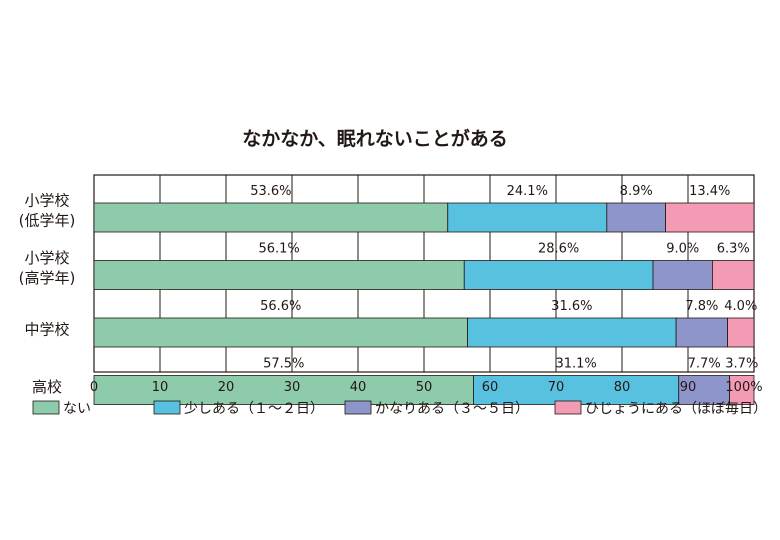 The width and height of the screenshot is (780, 540). I want to click on legend: ない 少しある（１～２日） かなりある（３～５日） ひじょうにある（ほぼ毎日）, so click(399, 408).